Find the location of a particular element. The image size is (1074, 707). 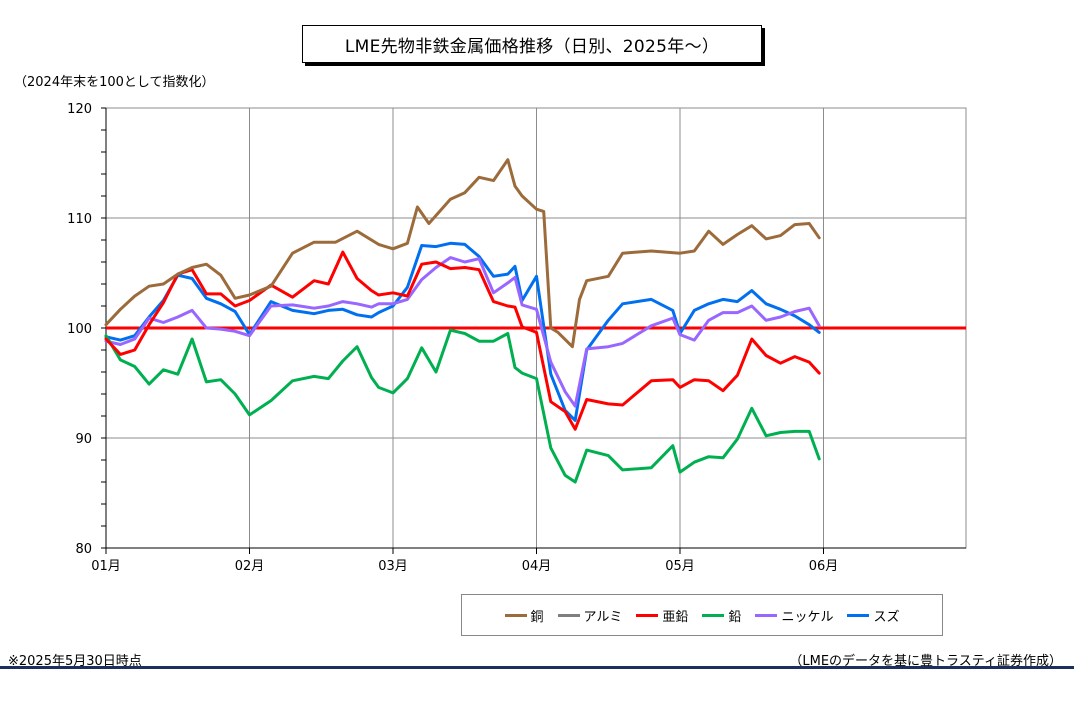

x-tick-label: 06月 is located at coordinates (824, 566).